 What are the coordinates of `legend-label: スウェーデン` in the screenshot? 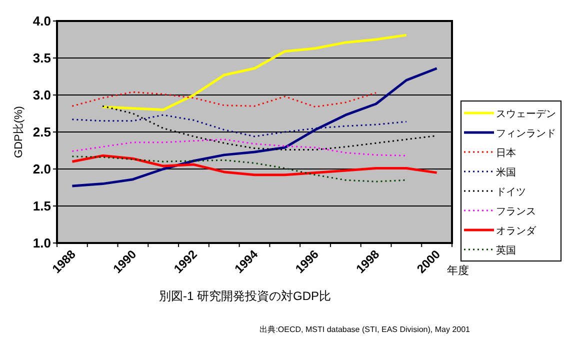 It's located at (526, 114).